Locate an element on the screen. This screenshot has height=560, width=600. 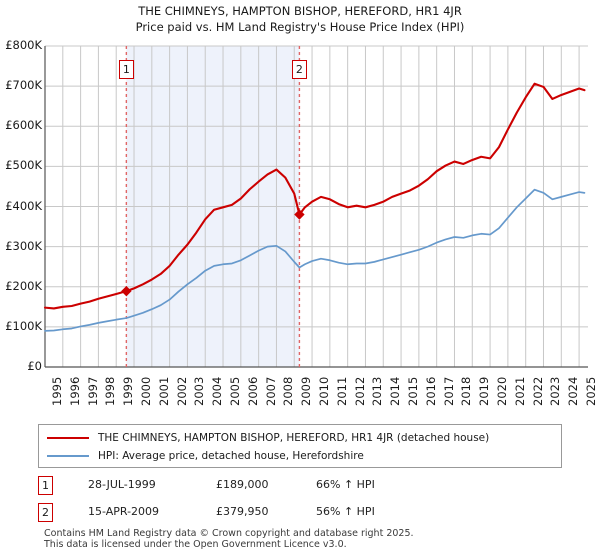
y-tick-label: £700K is located at coordinates (23, 85).